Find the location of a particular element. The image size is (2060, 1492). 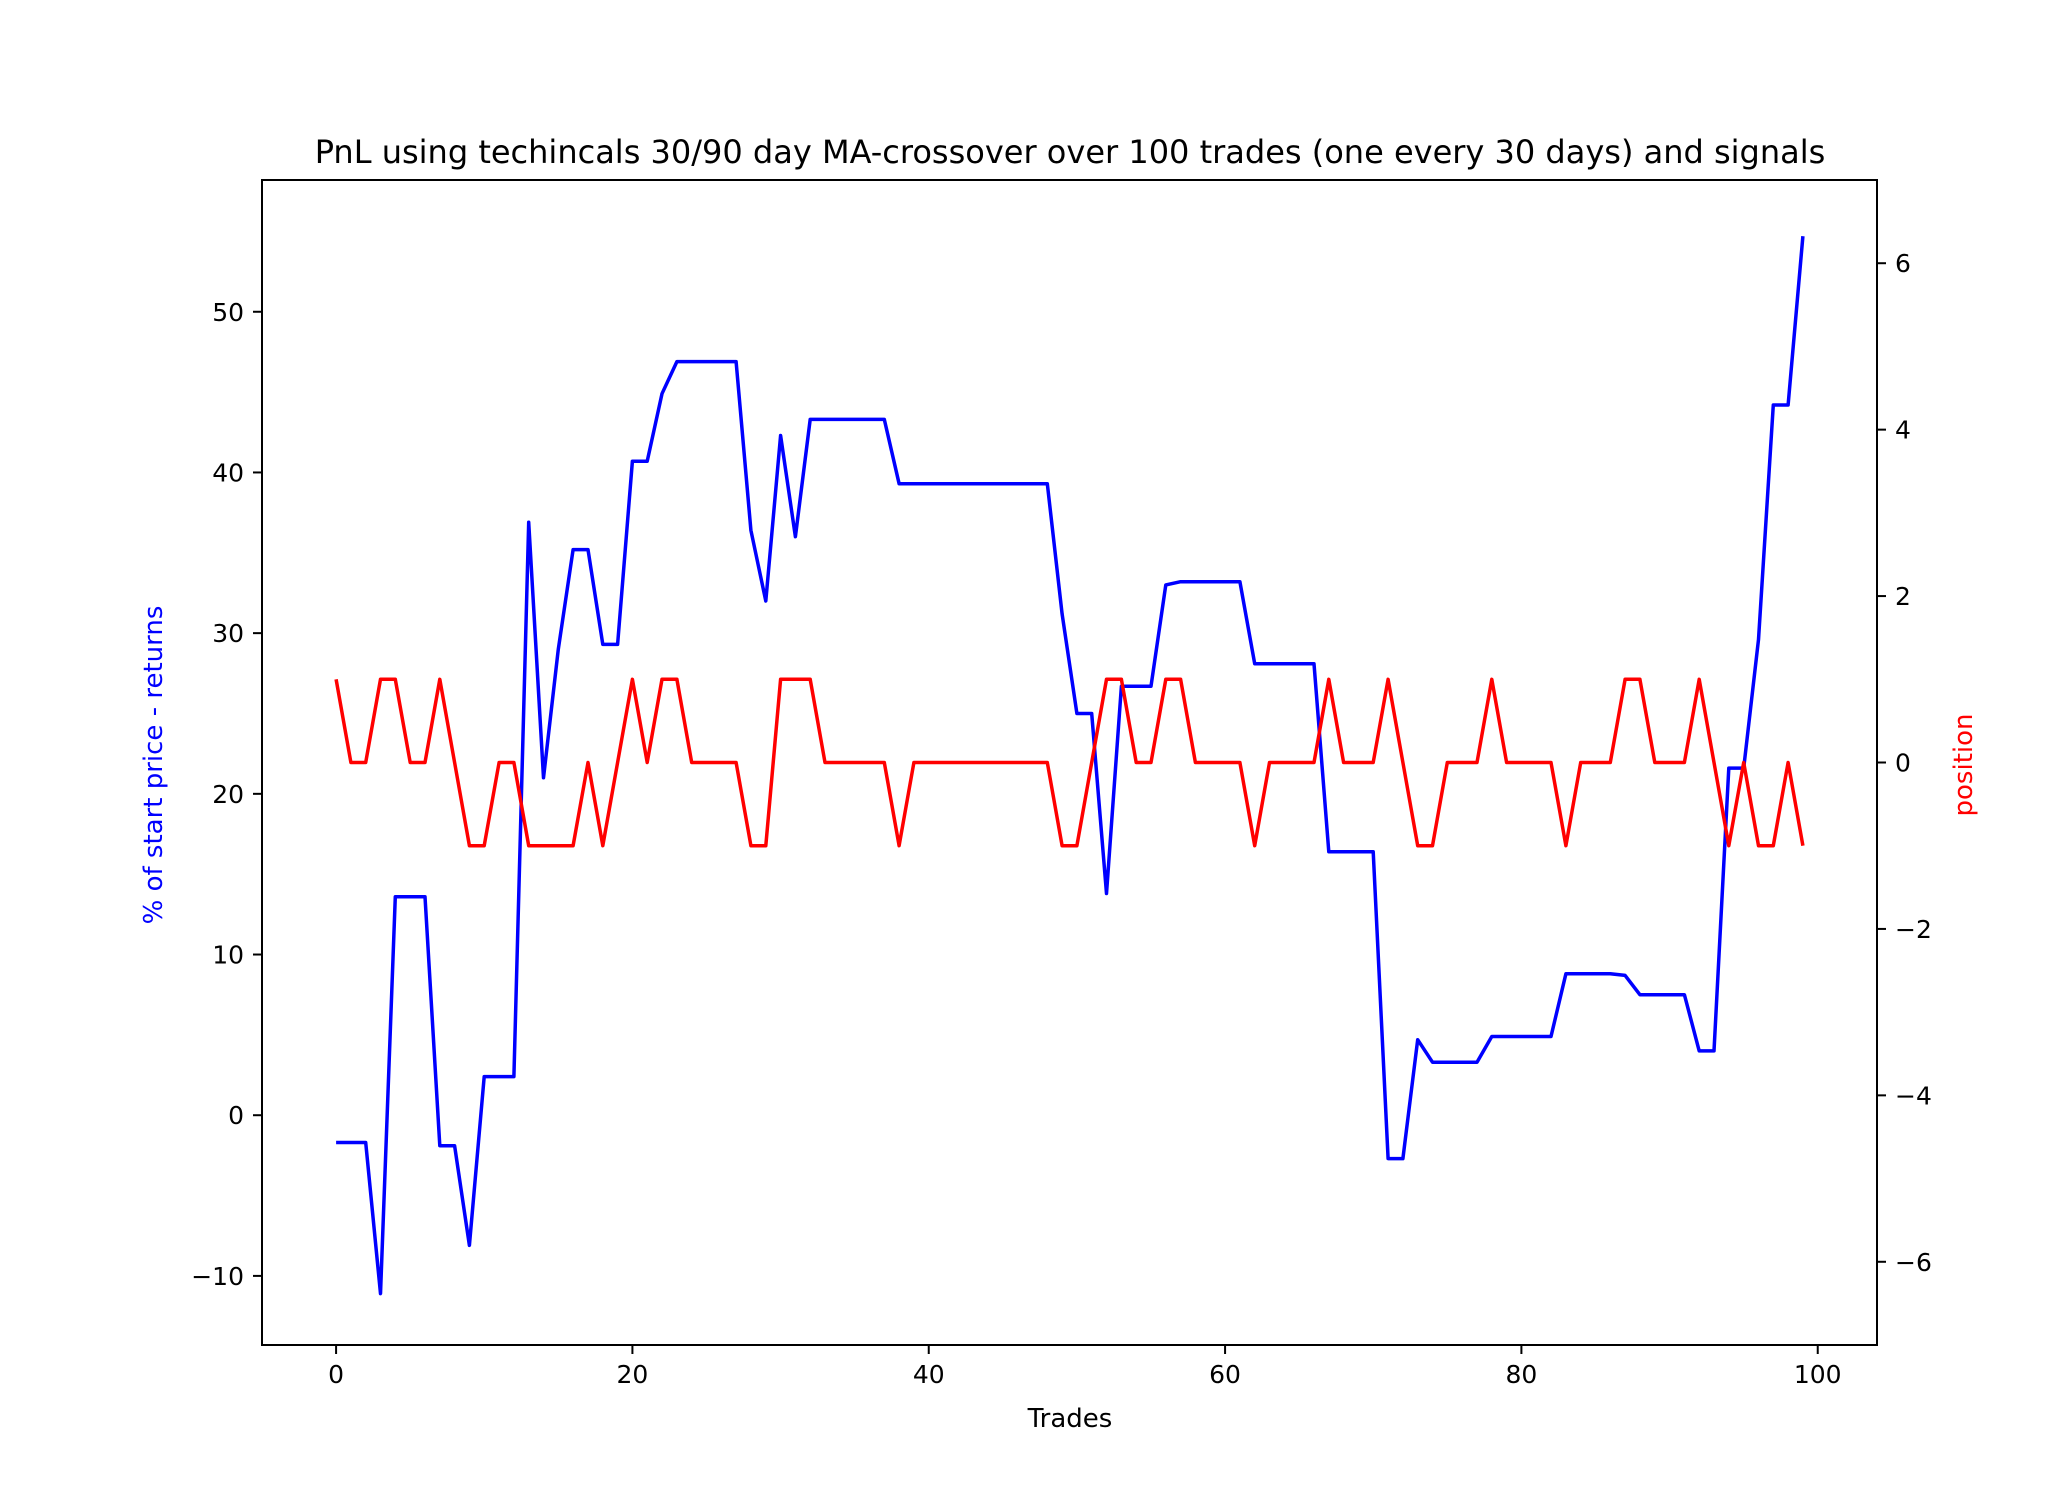

y-tick-label: 0 is located at coordinates (236, 1115).